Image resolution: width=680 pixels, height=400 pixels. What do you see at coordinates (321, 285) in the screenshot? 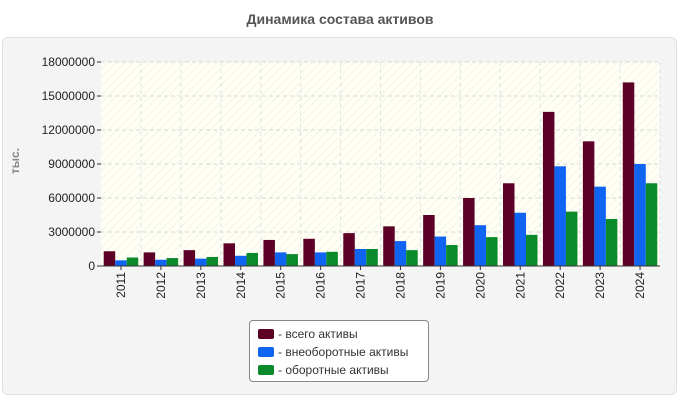
I see `x-tick-label: 2016` at bounding box center [321, 285].